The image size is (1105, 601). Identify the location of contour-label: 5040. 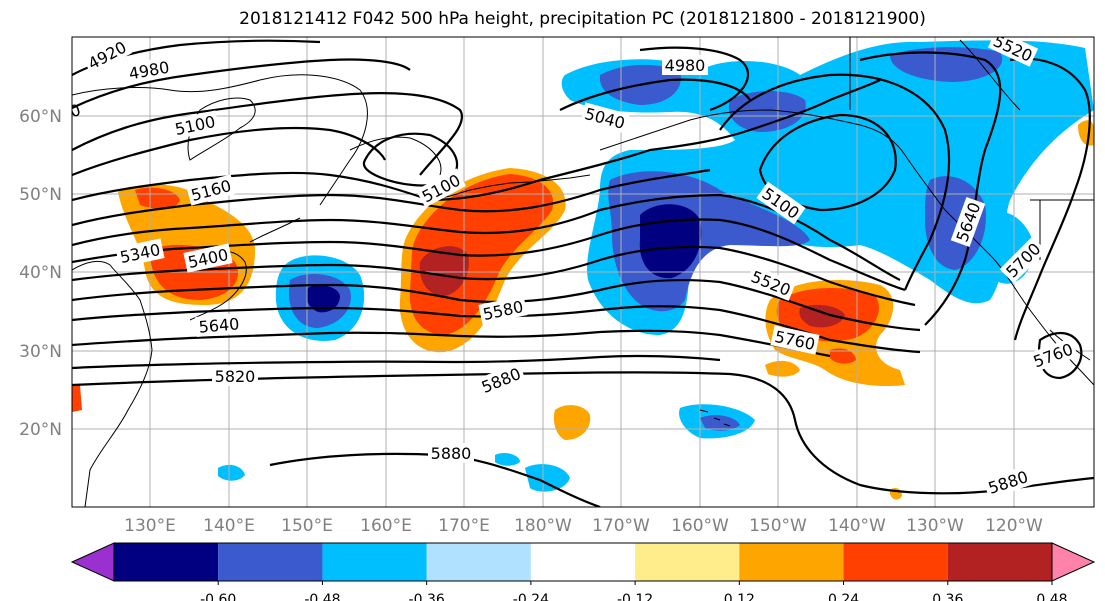
(60, 116).